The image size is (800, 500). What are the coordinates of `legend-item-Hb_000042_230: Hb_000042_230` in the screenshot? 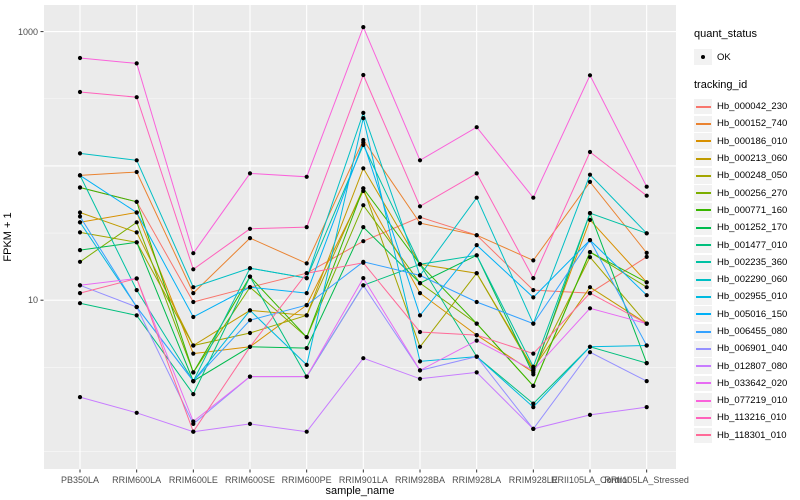 It's located at (747, 106).